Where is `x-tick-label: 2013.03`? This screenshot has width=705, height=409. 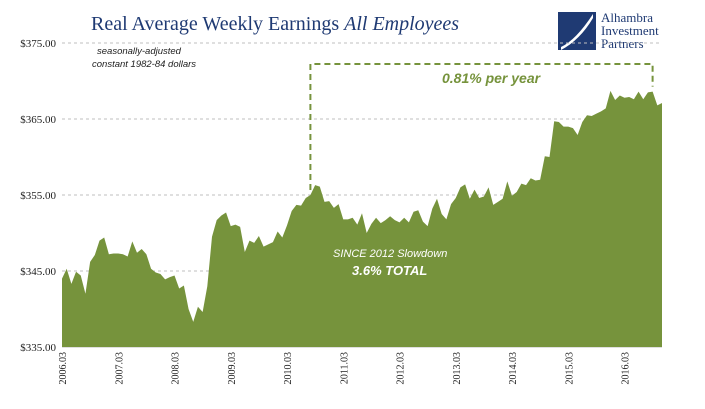
x-tick-label: 2013.03 is located at coordinates (457, 368).